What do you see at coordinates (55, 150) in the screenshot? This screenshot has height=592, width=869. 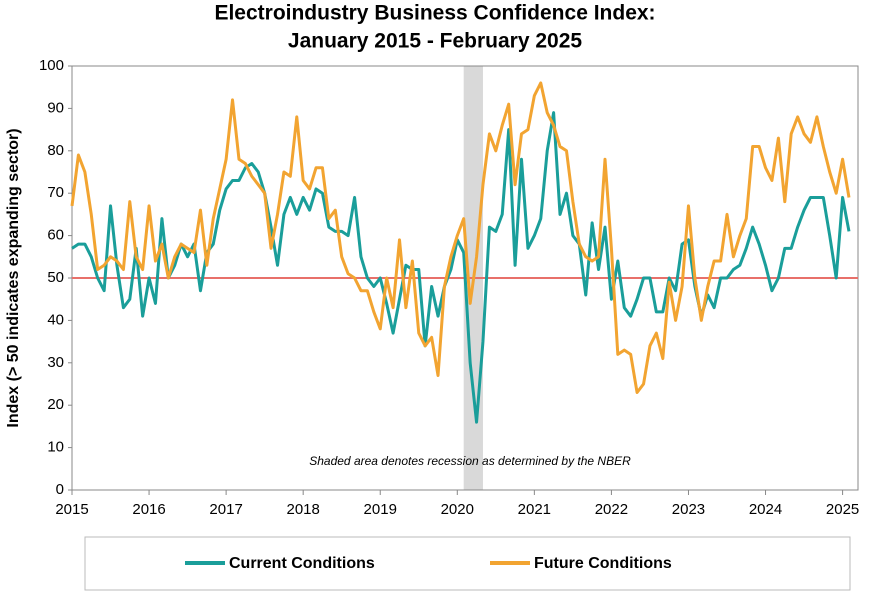 I see `y-tick-label: 80` at bounding box center [55, 150].